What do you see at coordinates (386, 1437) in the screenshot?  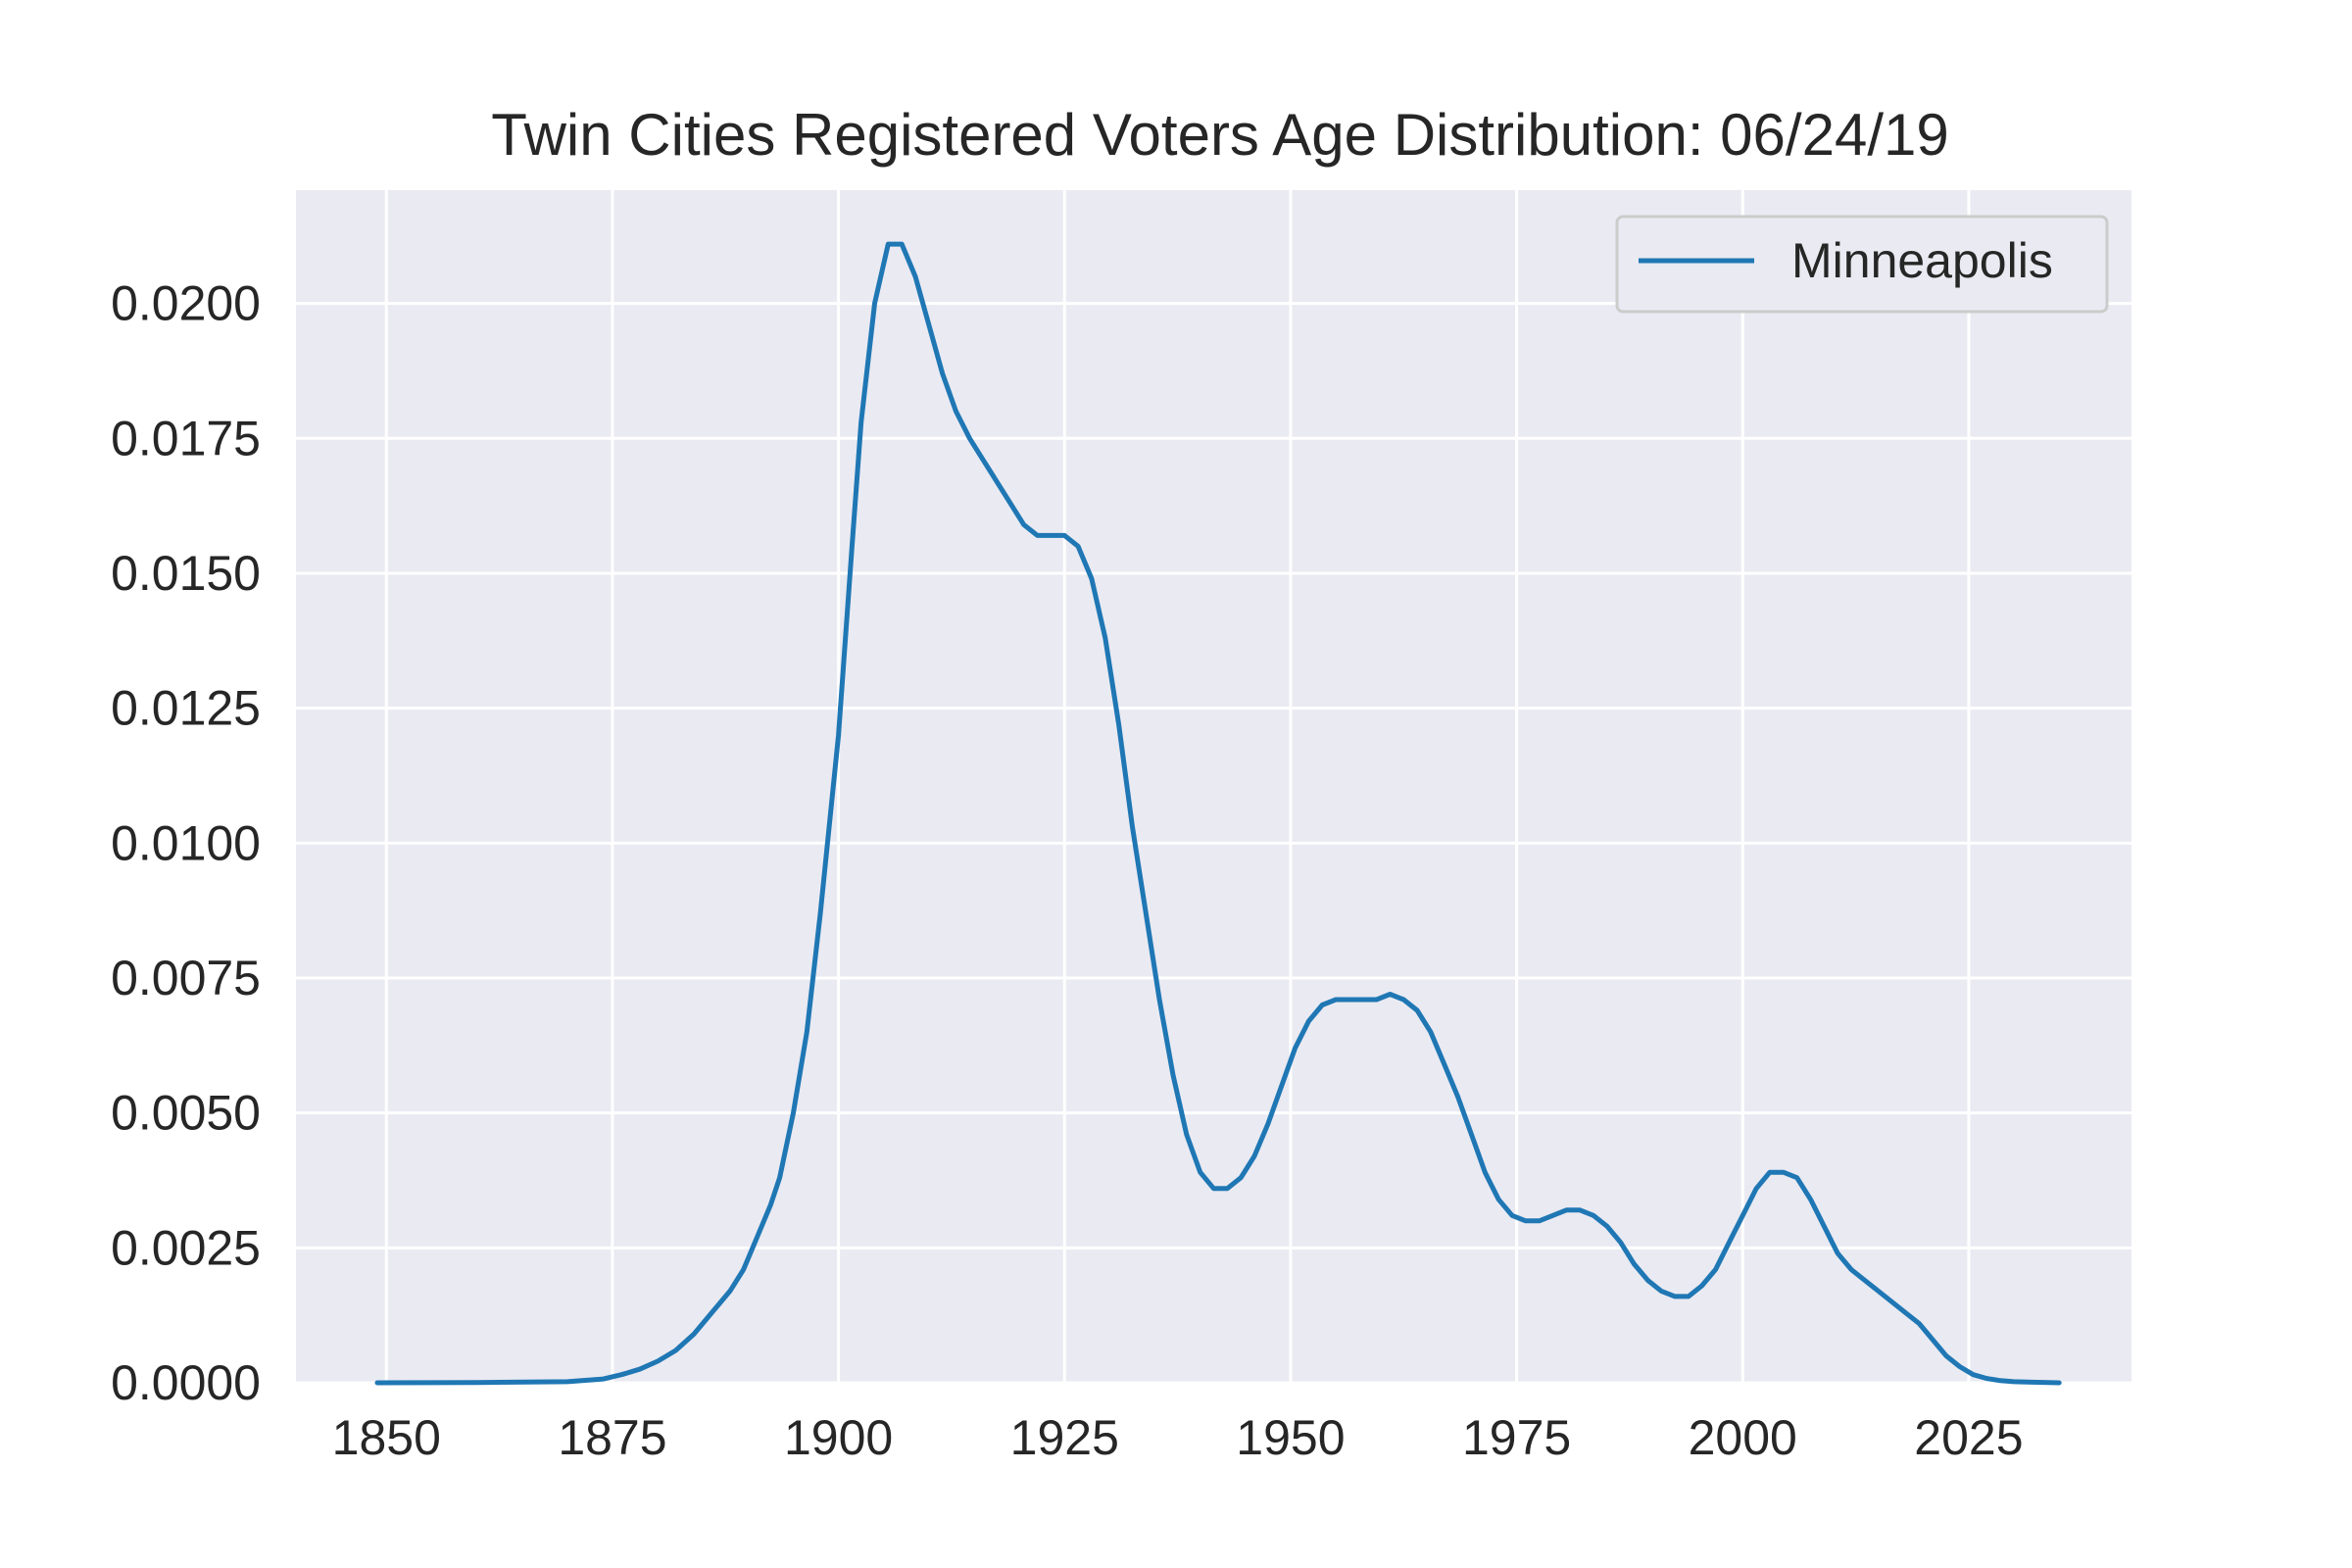 I see `x-tick-label-1850: 1850` at bounding box center [386, 1437].